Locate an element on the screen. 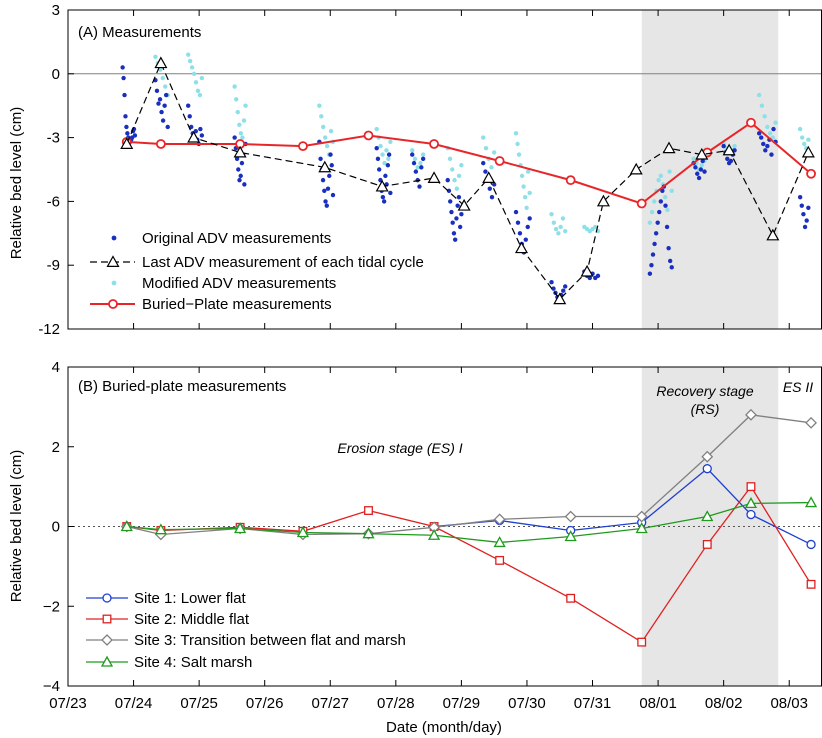 The image size is (822, 738). x-axis-label: Date (month/day) is located at coordinates (444, 727).